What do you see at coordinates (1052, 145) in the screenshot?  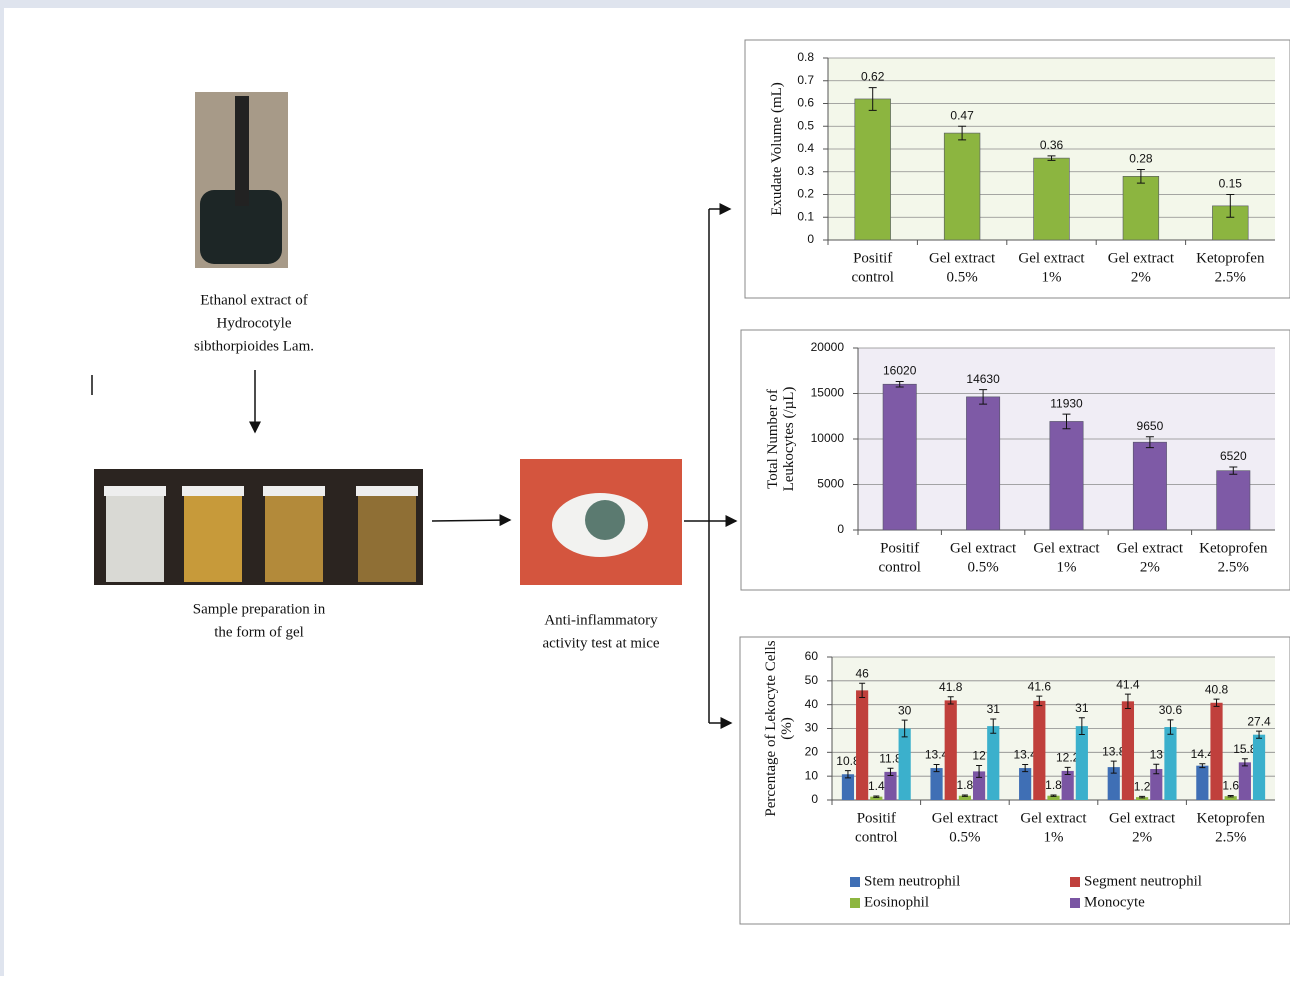 I see `value-label: 0.36` at bounding box center [1052, 145].